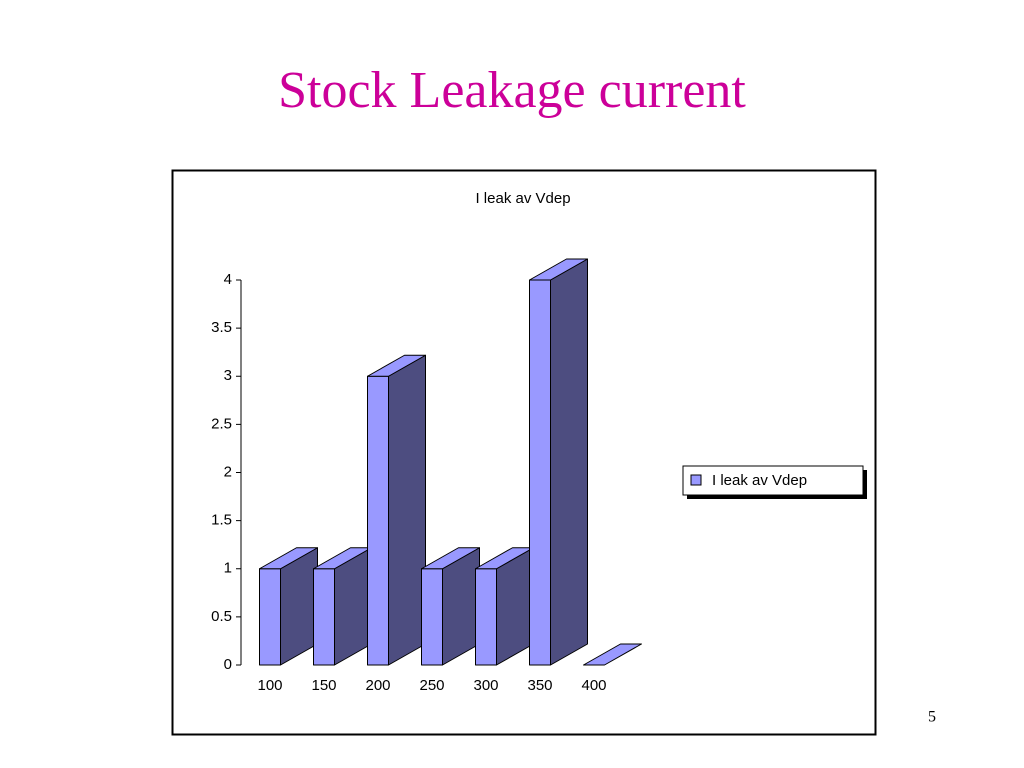 The height and width of the screenshot is (768, 1024). Describe the element at coordinates (221, 520) in the screenshot. I see `y-tick-label: 1.5` at that location.